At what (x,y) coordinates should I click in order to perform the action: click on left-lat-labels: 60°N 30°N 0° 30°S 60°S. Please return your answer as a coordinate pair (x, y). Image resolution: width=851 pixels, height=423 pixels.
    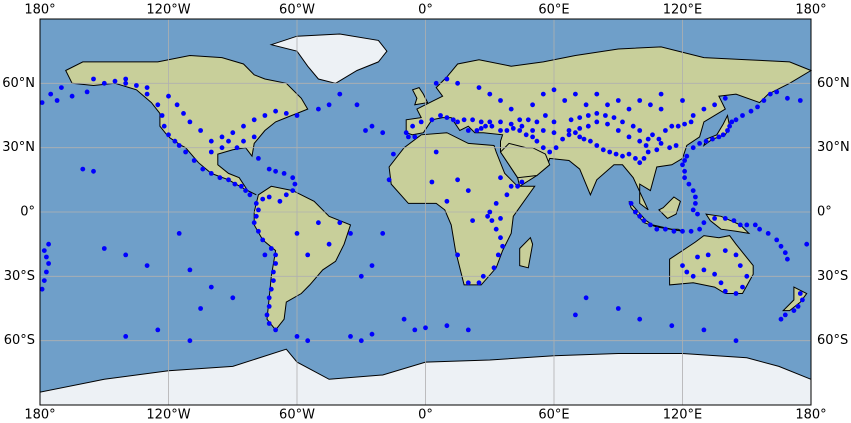
    Looking at the image, I should click on (18, 212).